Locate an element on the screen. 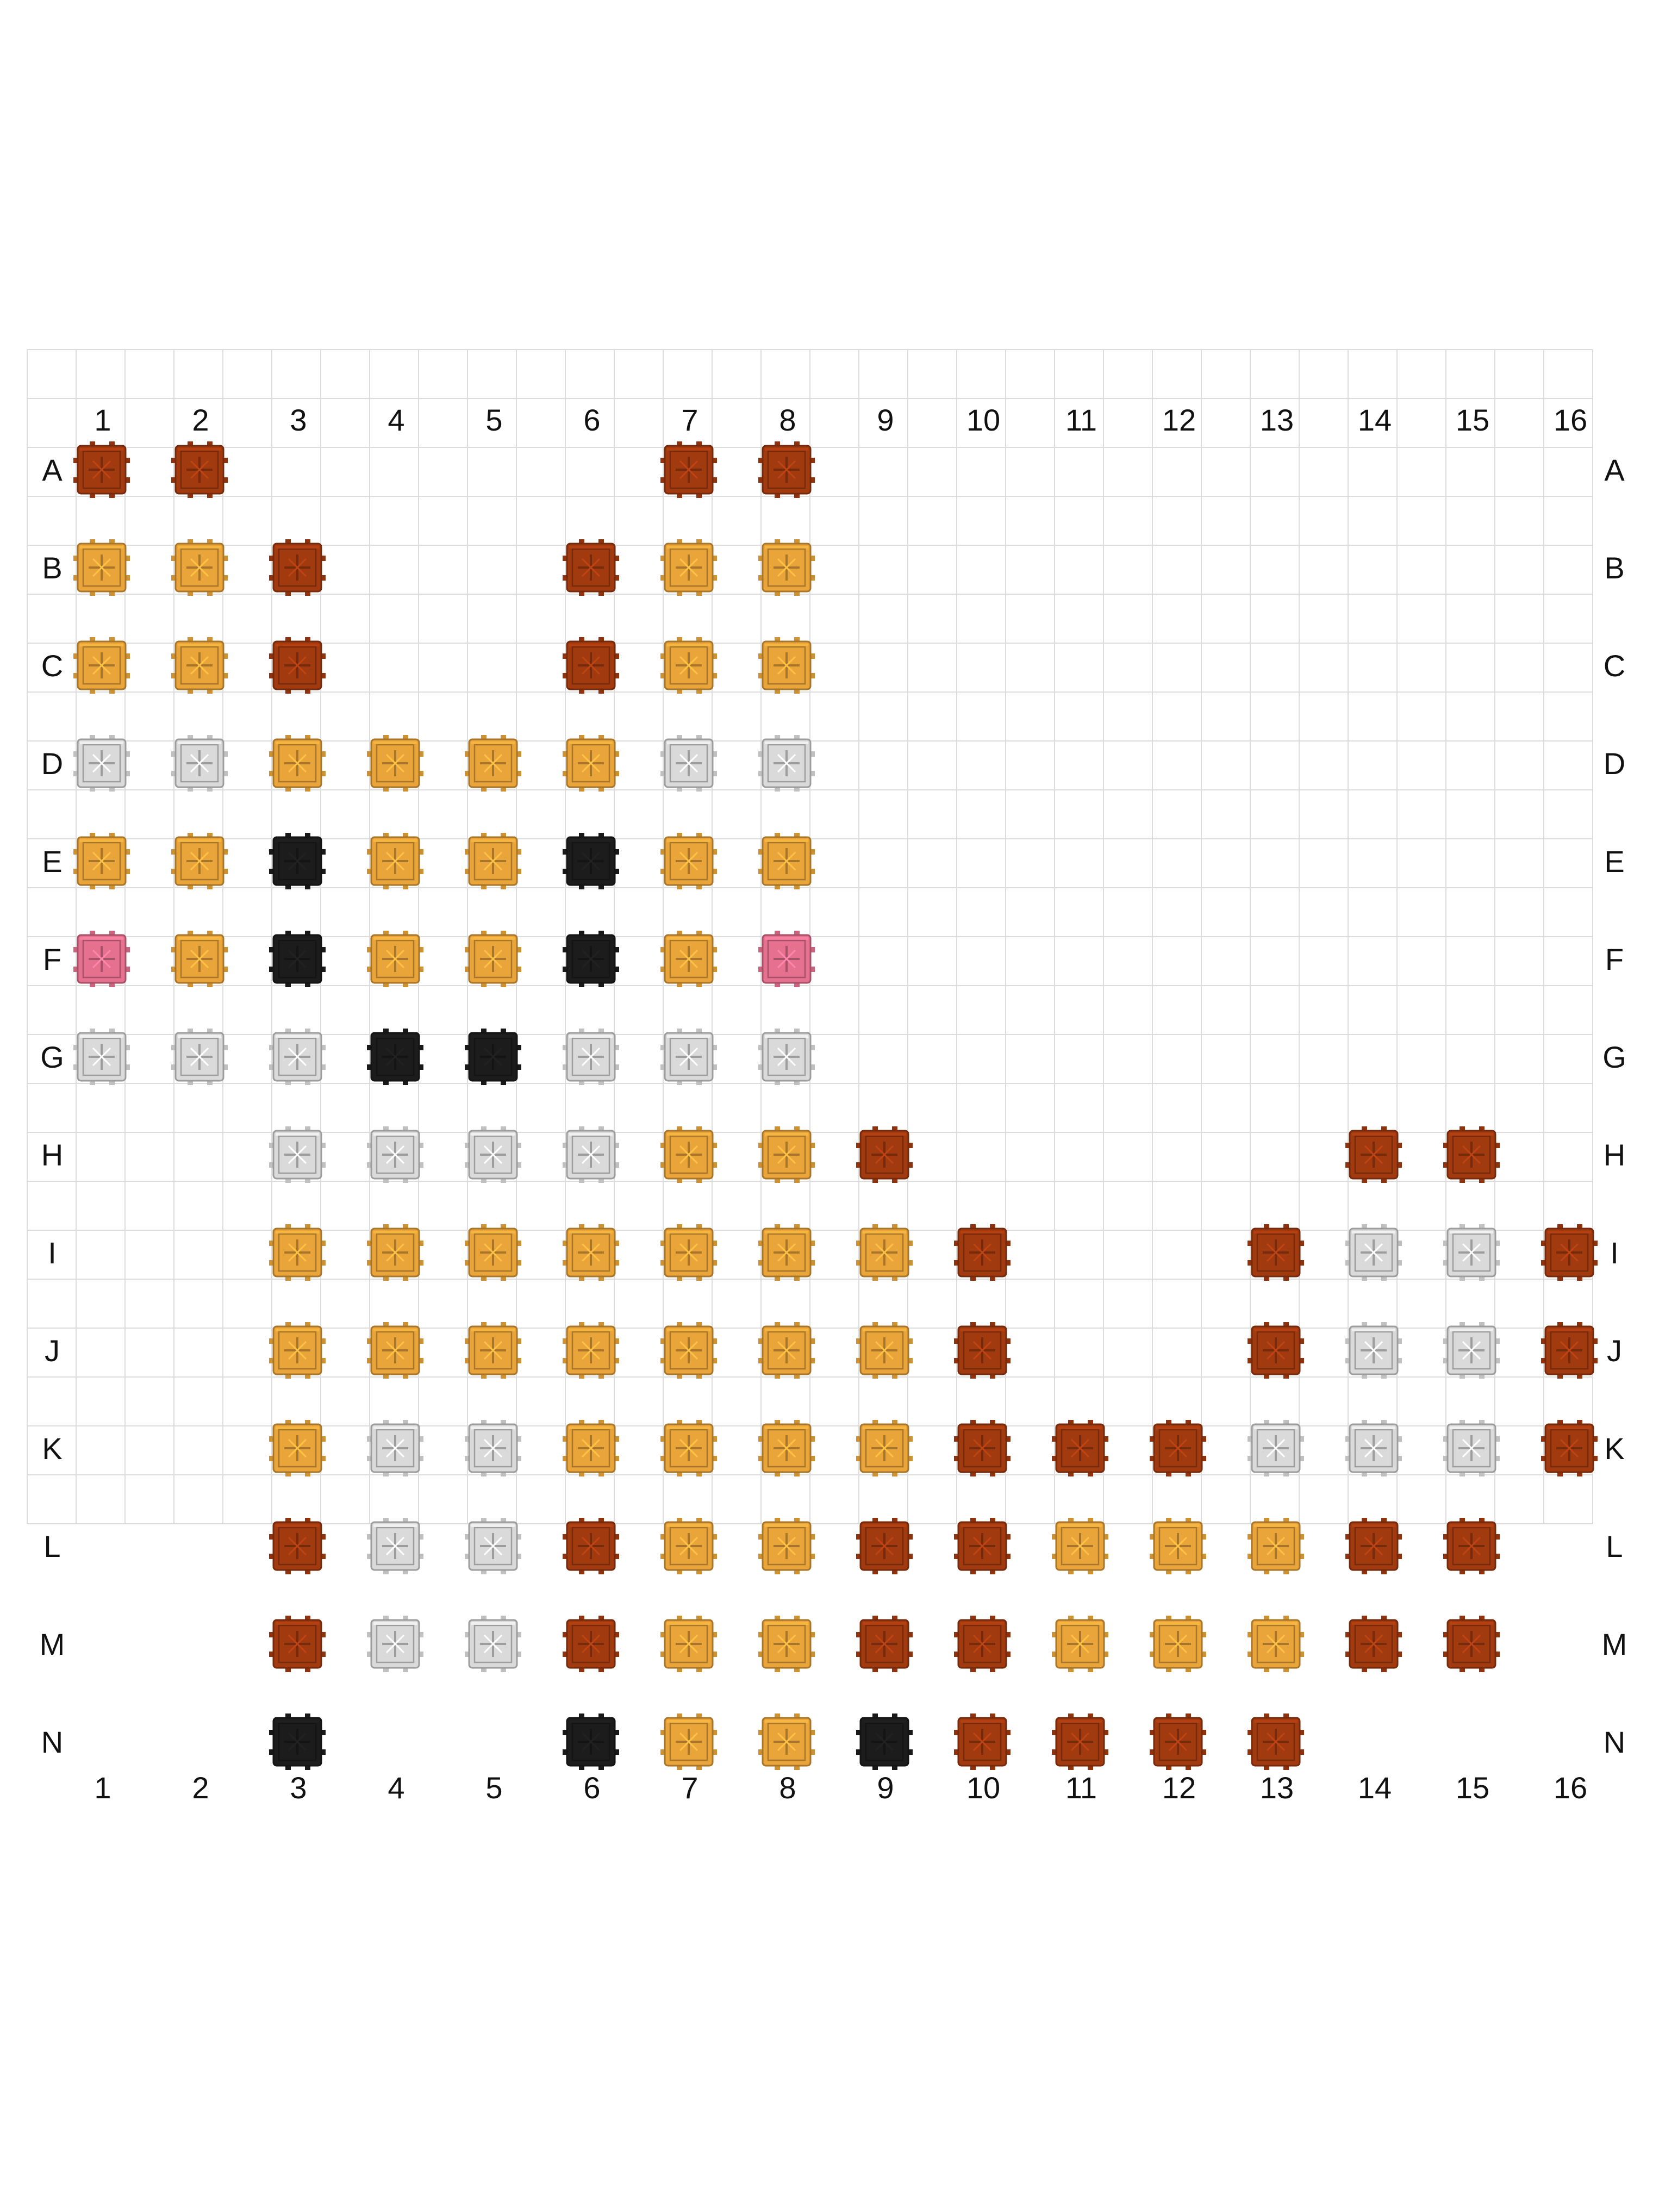 This screenshot has width=1659, height=2212. bead-H14 is located at coordinates (1373, 1154).